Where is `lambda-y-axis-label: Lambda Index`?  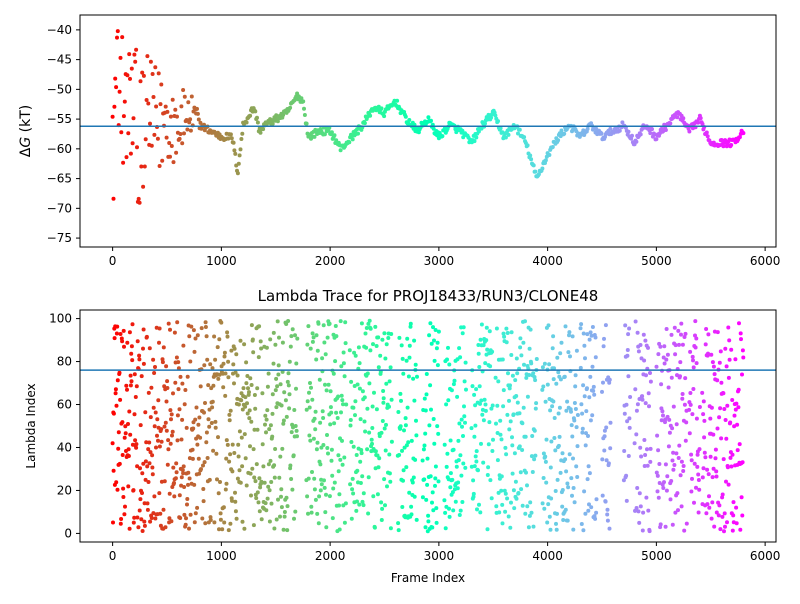 lambda-y-axis-label: Lambda Index is located at coordinates (31, 425).